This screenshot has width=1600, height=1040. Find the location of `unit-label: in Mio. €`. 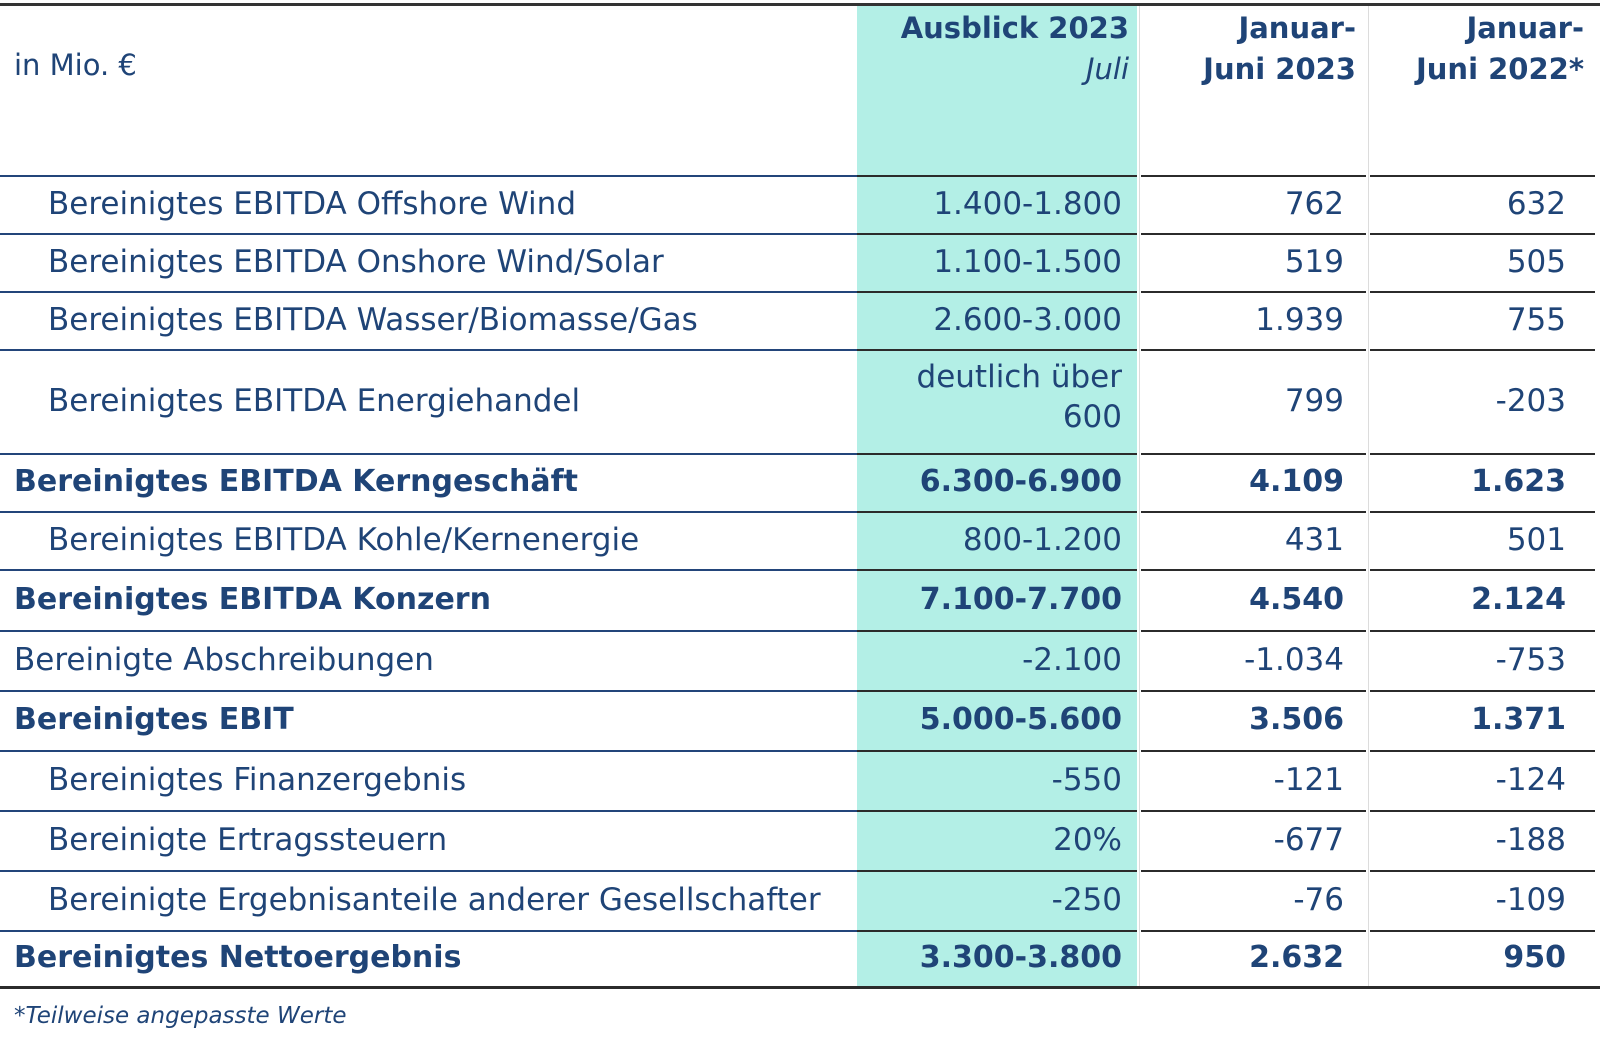

unit-label: in Mio. € is located at coordinates (75, 65).